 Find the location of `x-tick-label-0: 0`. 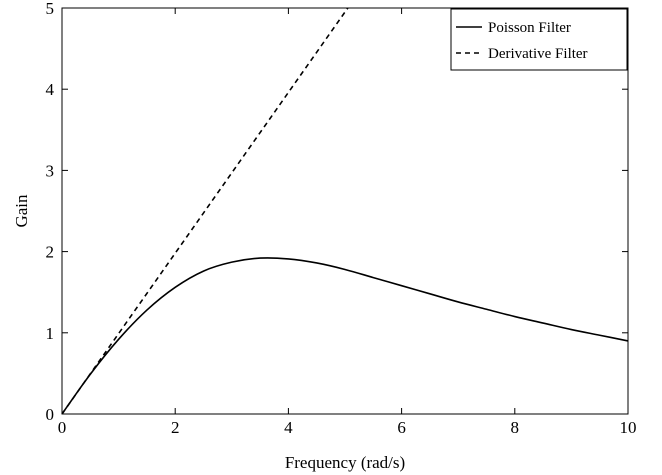

x-tick-label-0: 0 is located at coordinates (62, 427).